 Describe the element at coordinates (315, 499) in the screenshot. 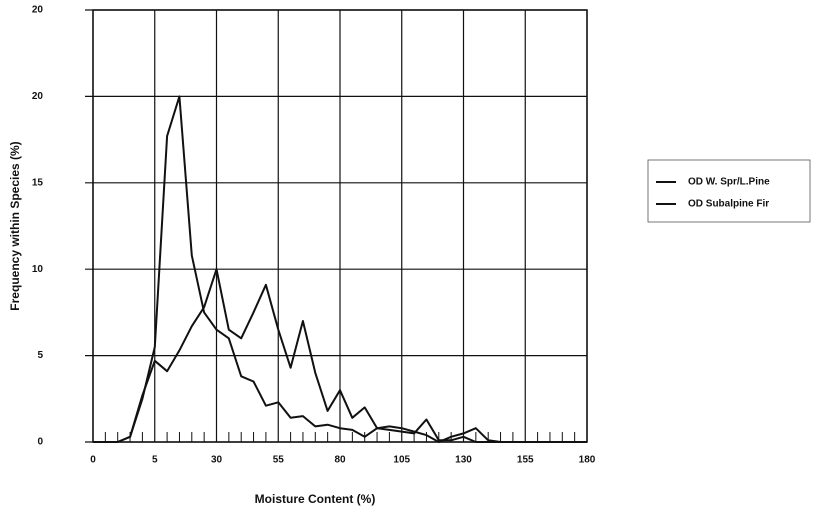

I see `x-axis-label: Moisture Content (%)` at that location.